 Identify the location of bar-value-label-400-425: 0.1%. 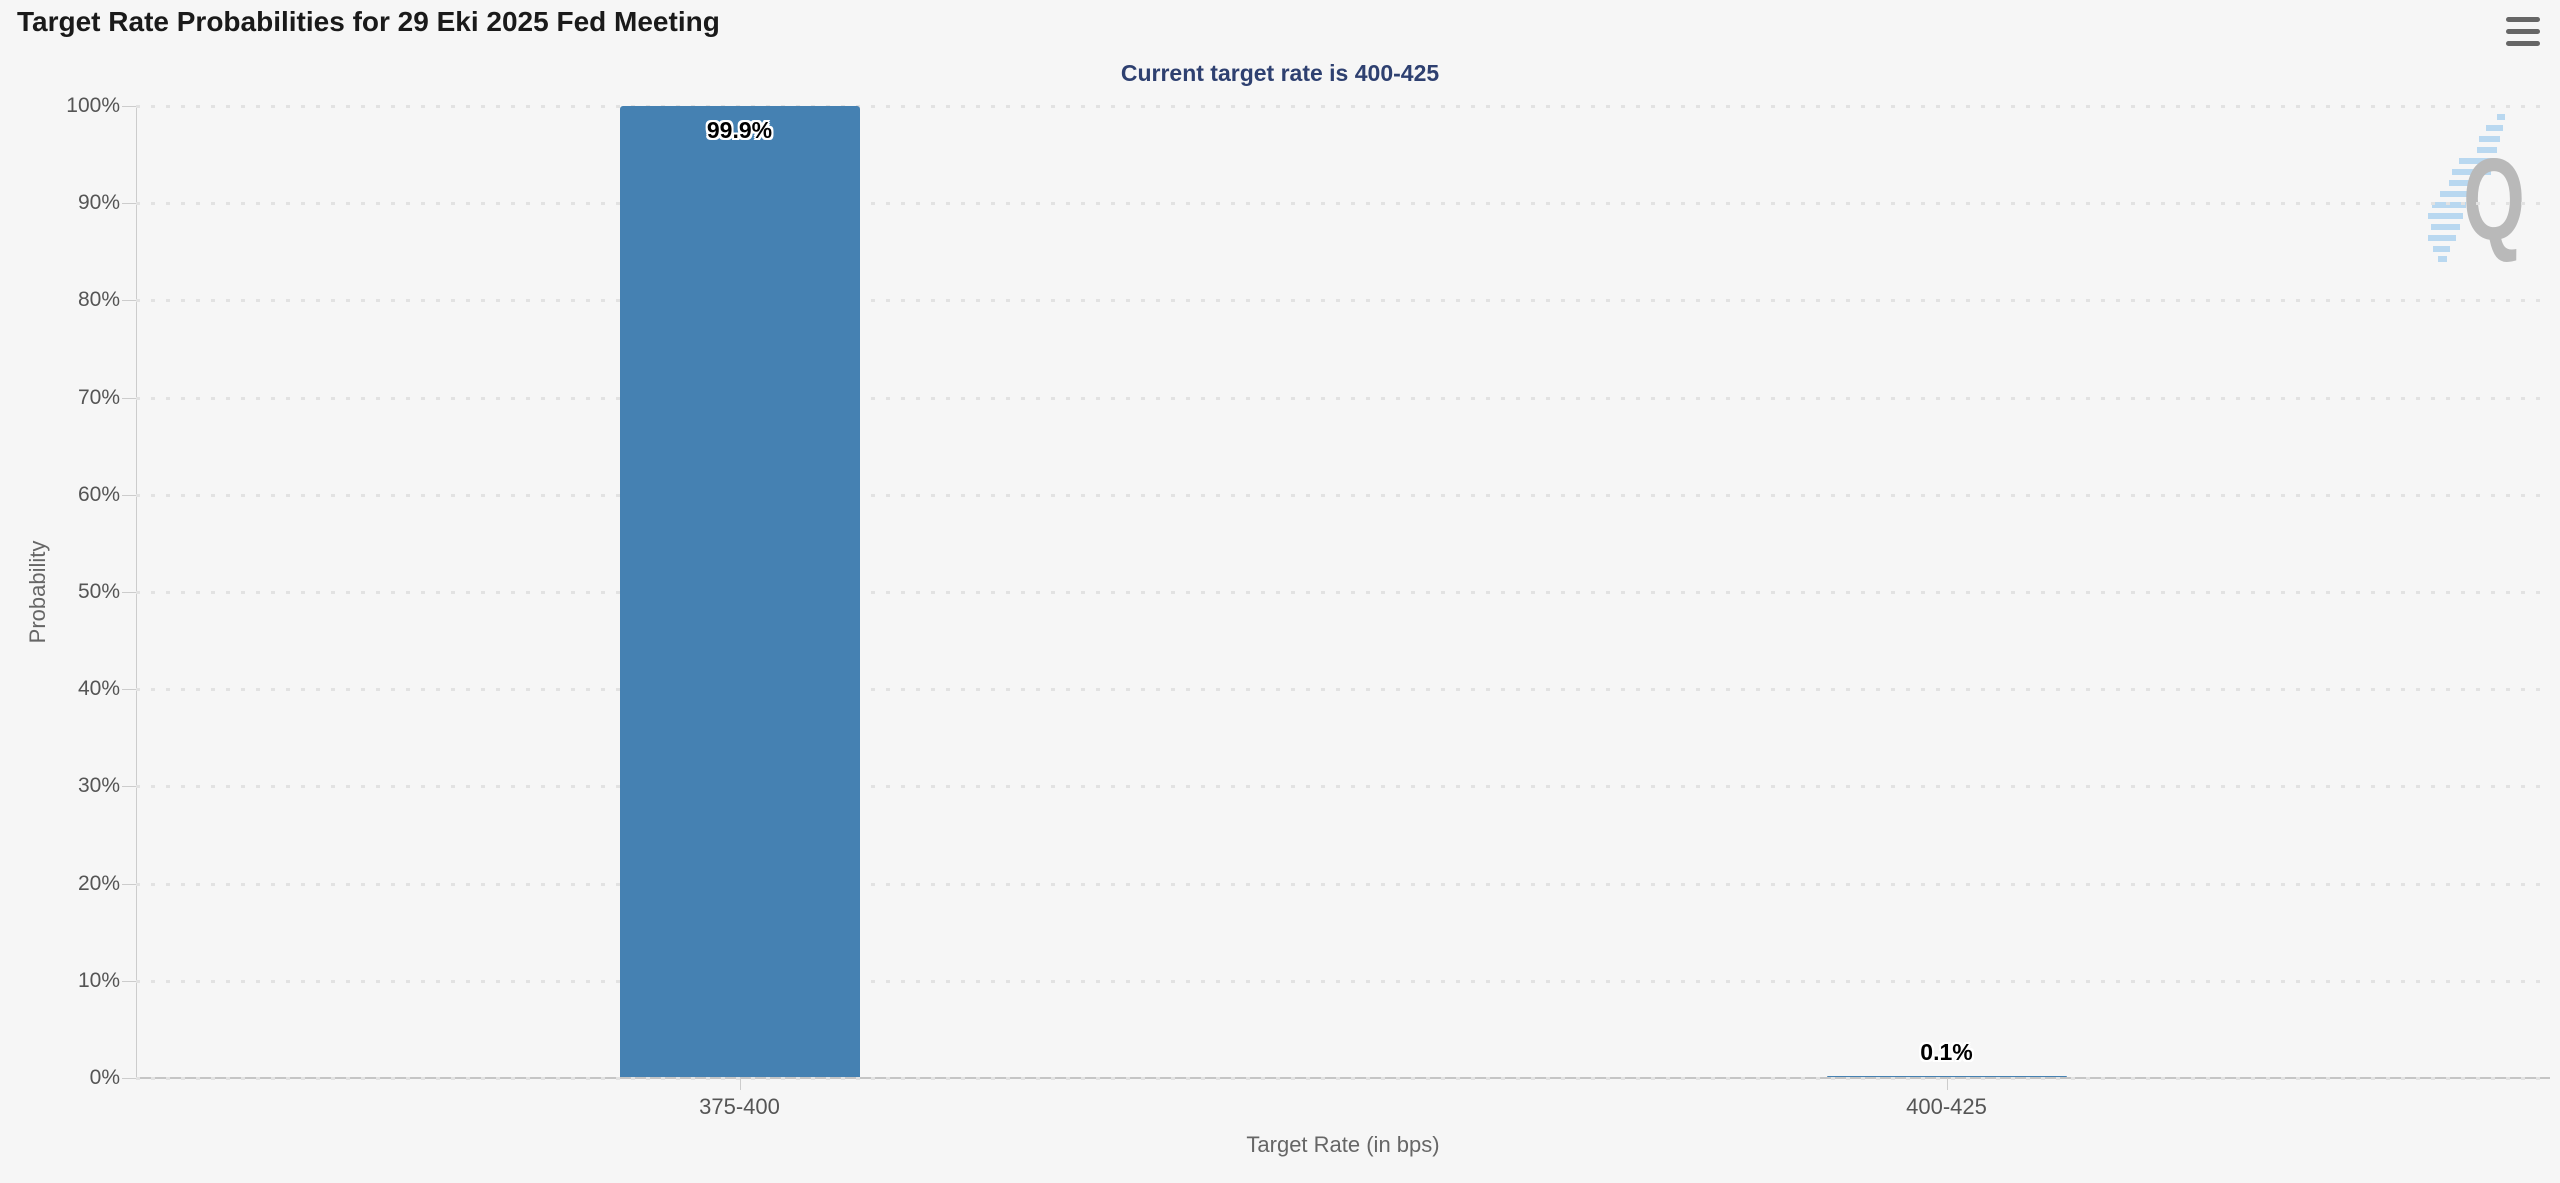
(1946, 1052).